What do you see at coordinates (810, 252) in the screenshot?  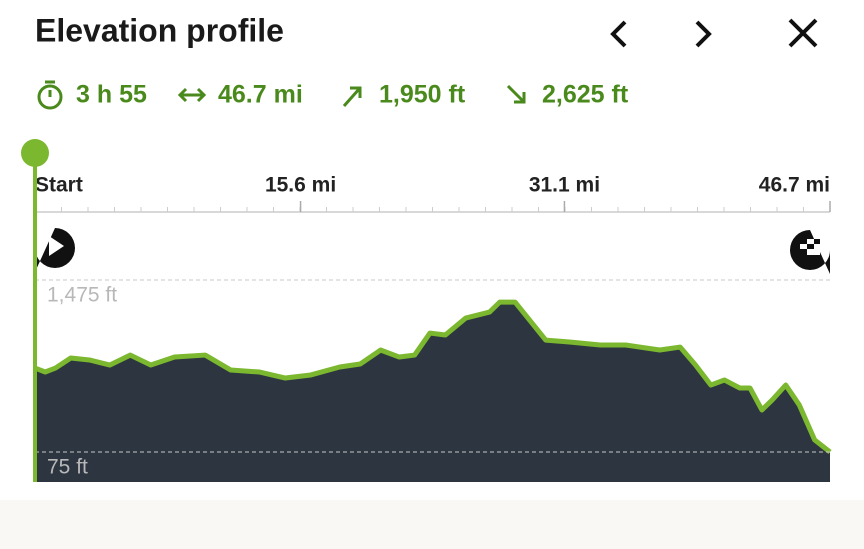 I see `finish-icon` at bounding box center [810, 252].